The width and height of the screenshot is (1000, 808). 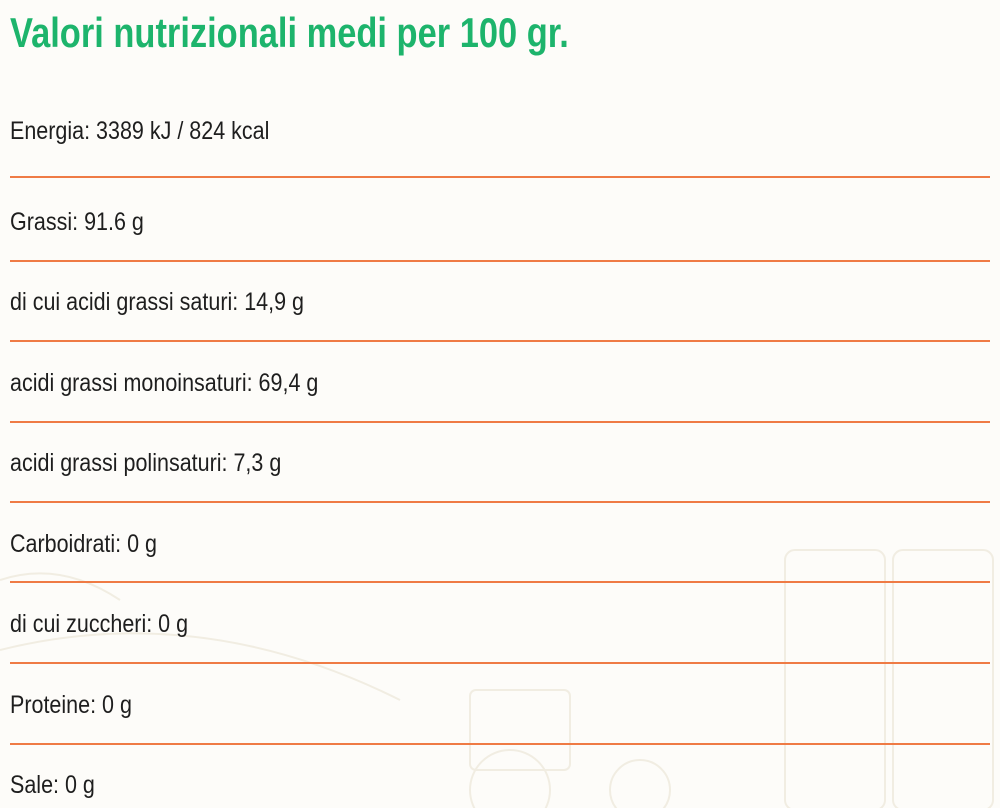 I want to click on nutrition-item-monounsaturated-fat: acidi grassi monoinsaturi: 69,4 g, so click(x=164, y=383).